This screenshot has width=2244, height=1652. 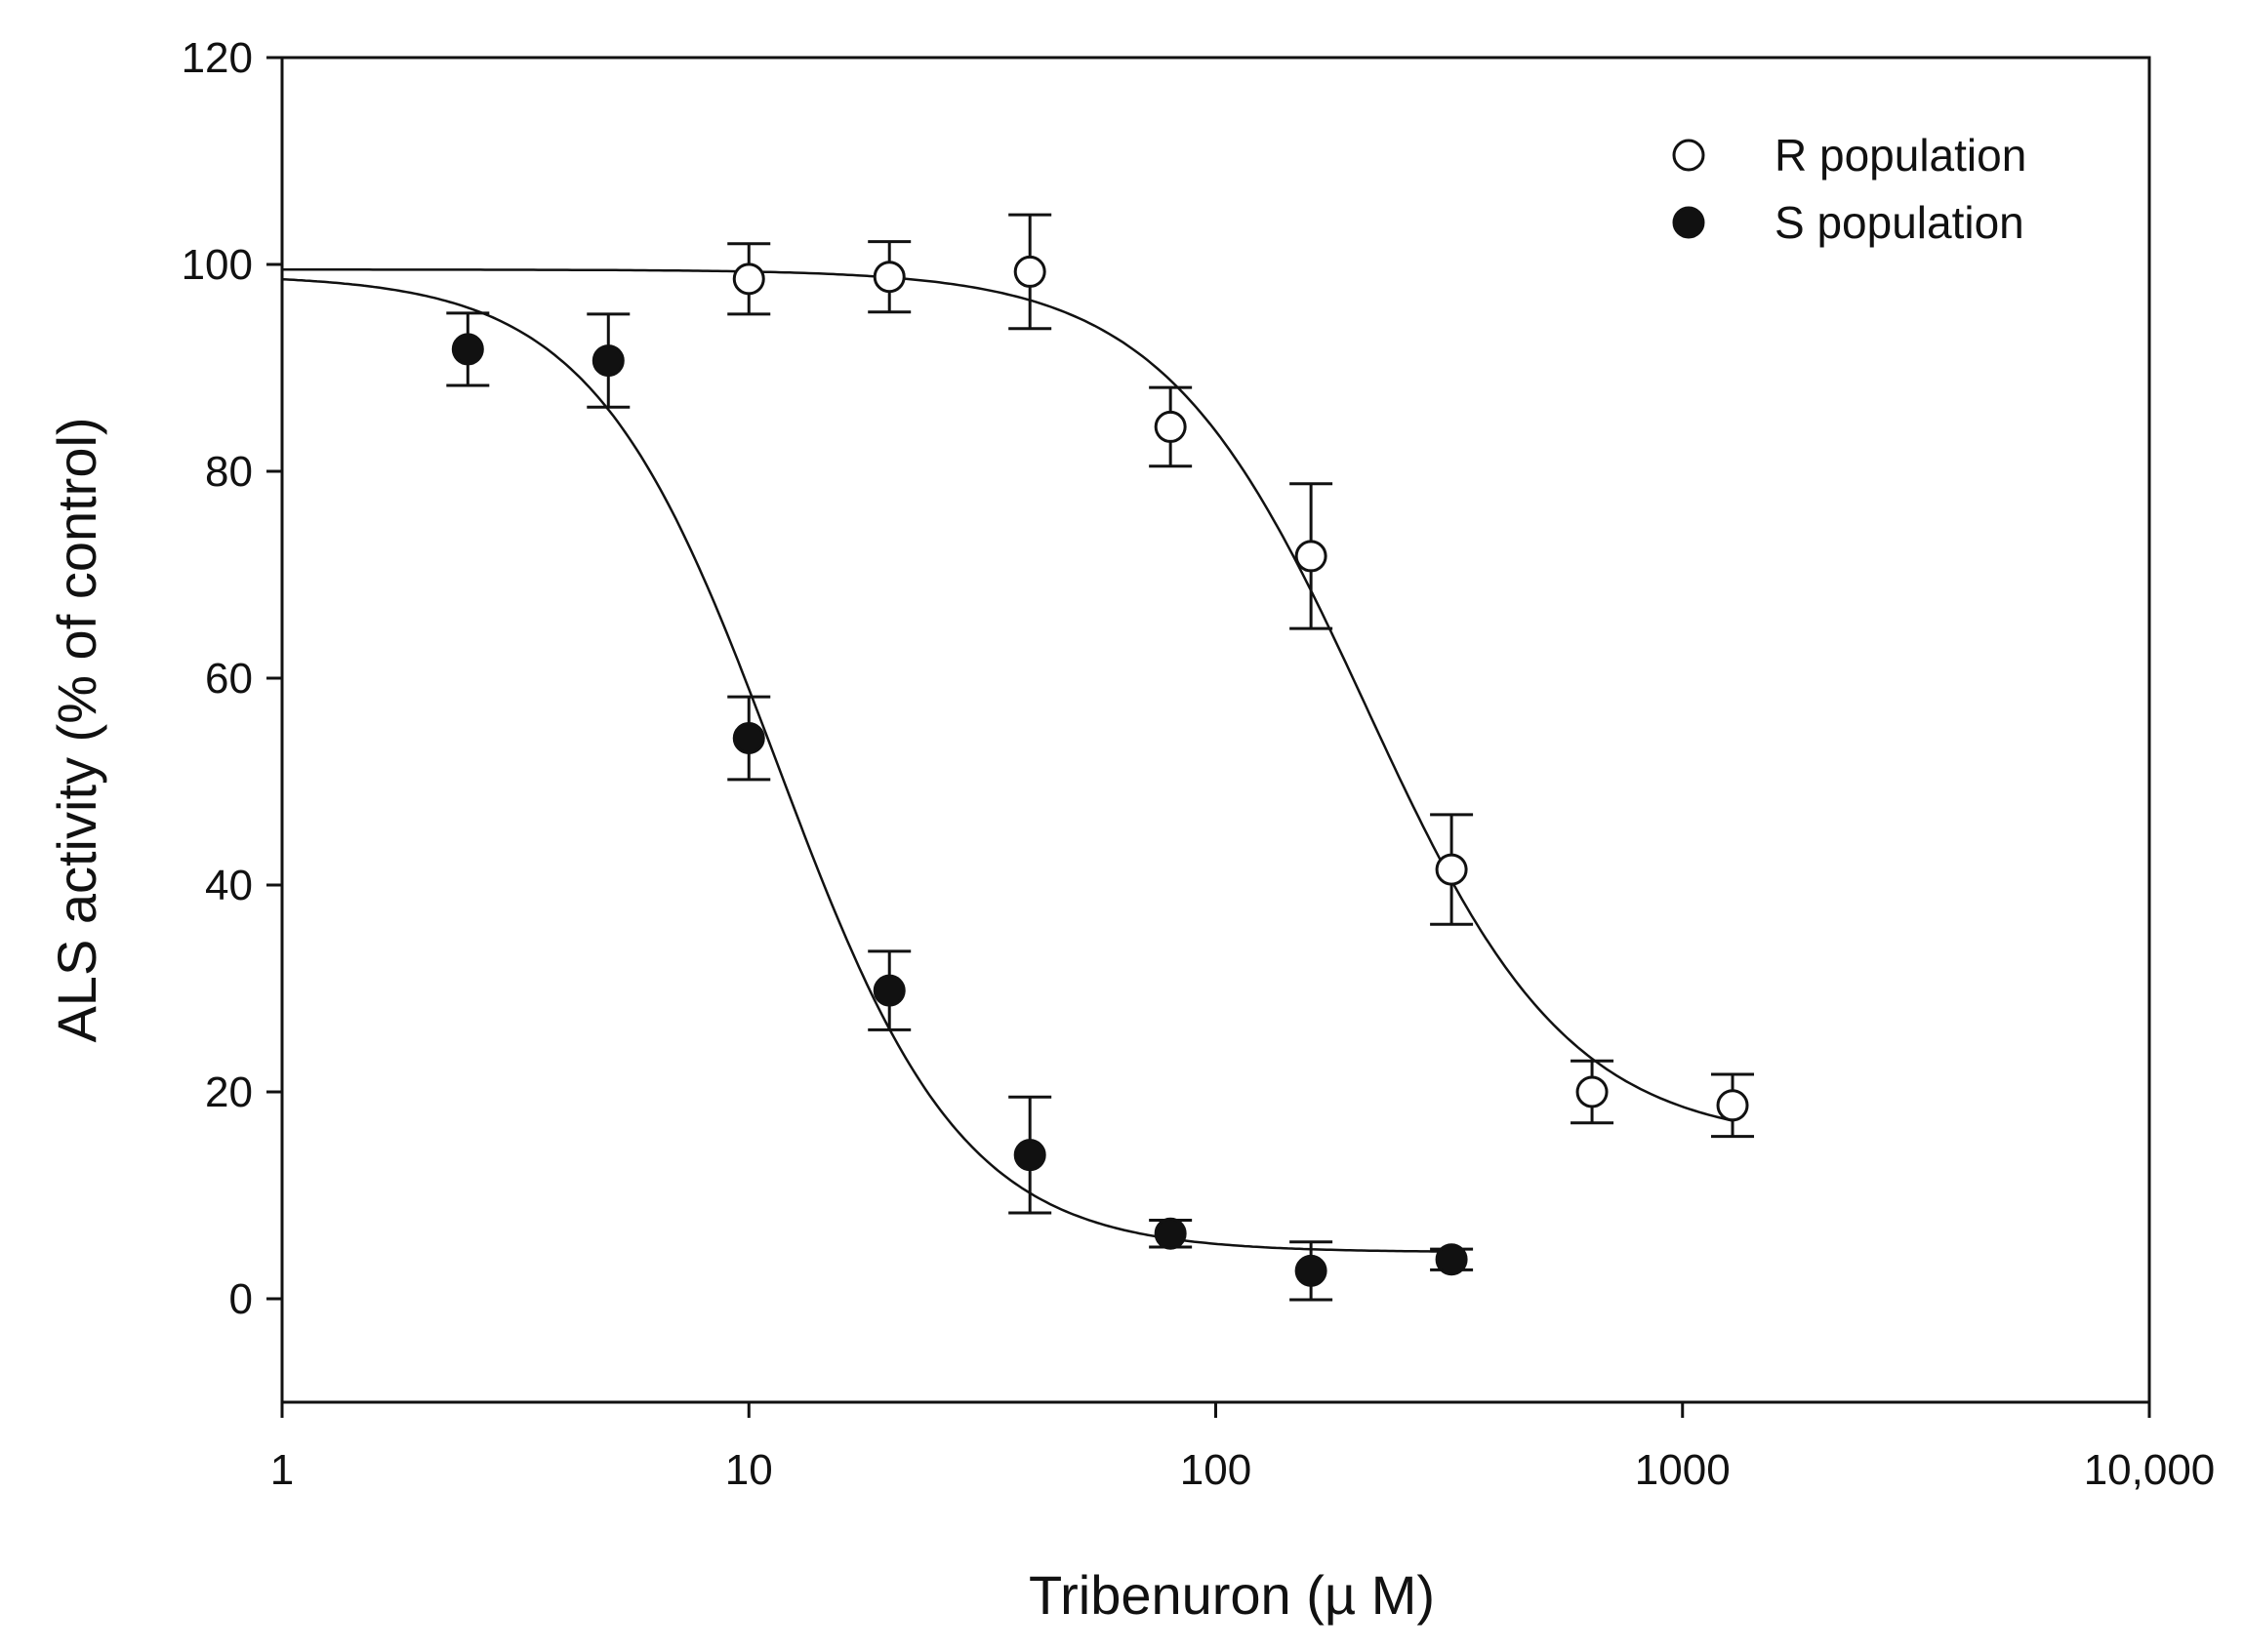 I want to click on x-tick-label: 1, so click(x=282, y=1470).